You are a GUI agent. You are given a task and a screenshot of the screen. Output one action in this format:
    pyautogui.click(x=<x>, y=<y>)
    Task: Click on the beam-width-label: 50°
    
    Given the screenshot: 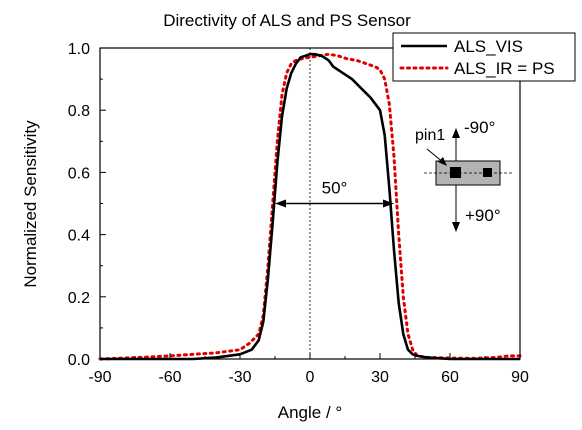 What is the action you would take?
    pyautogui.click(x=335, y=188)
    